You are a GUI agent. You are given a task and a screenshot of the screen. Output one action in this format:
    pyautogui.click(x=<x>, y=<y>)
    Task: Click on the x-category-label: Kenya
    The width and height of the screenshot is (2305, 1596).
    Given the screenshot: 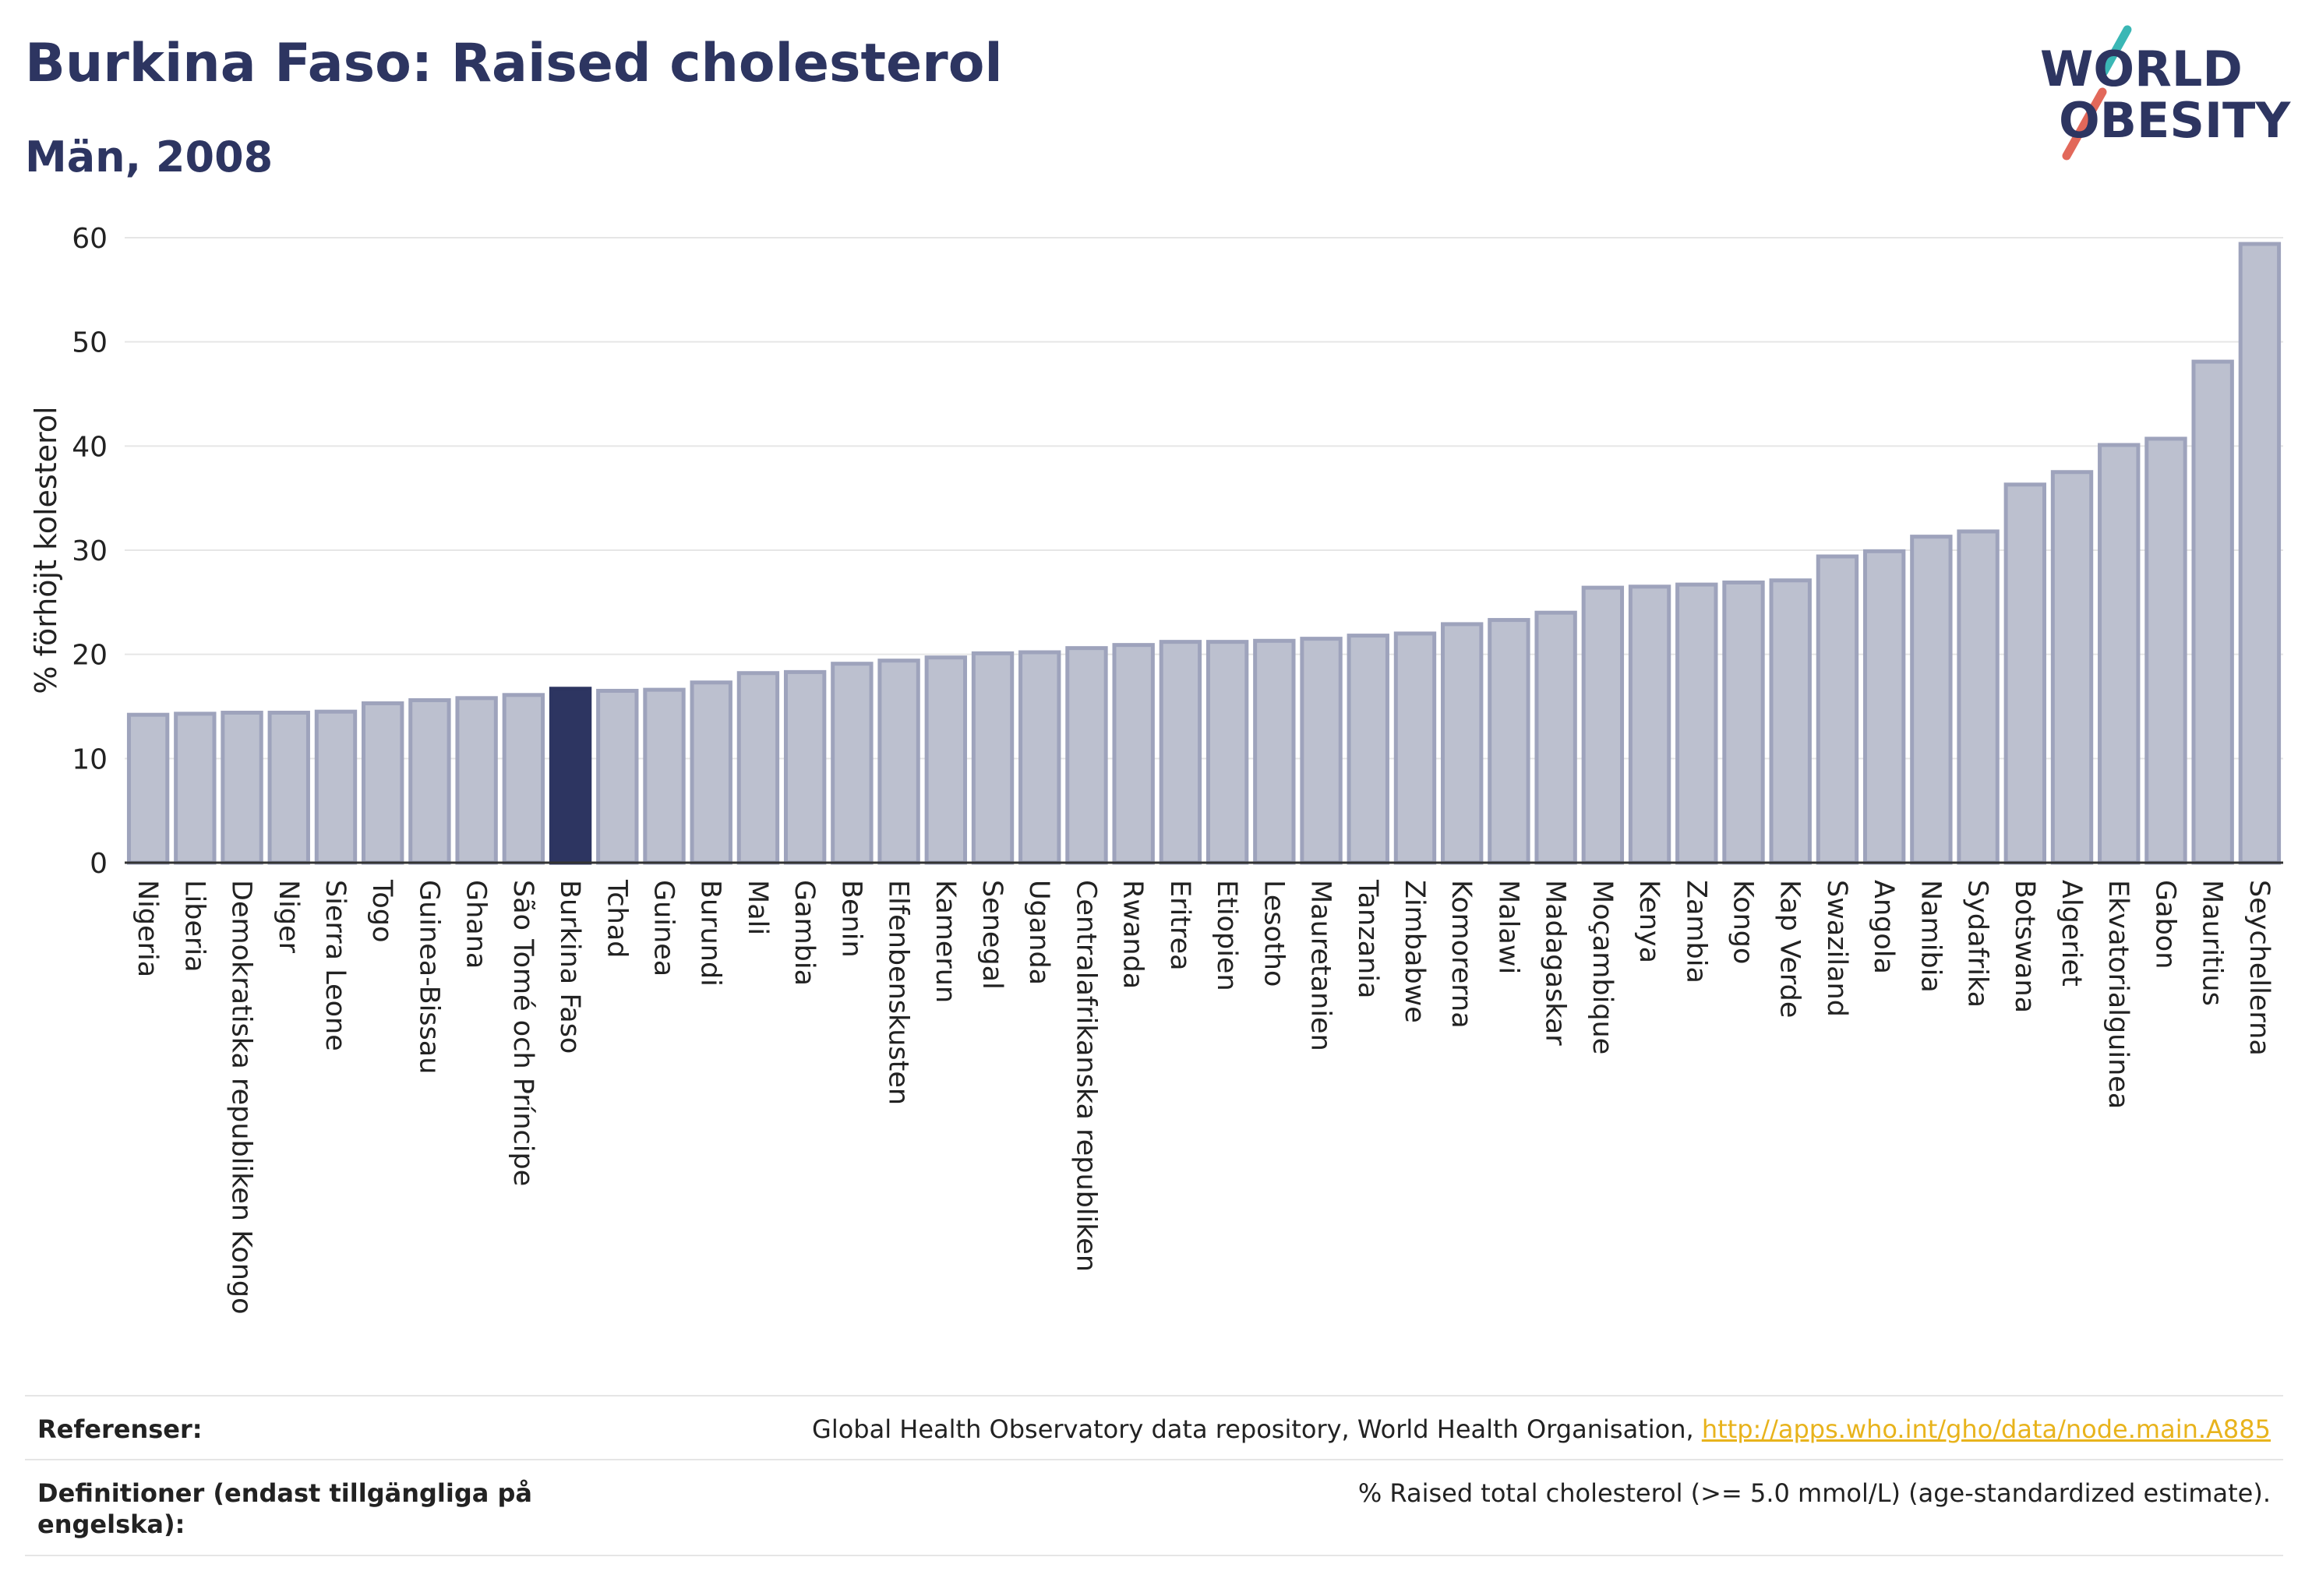 What is the action you would take?
    pyautogui.click(x=1649, y=921)
    